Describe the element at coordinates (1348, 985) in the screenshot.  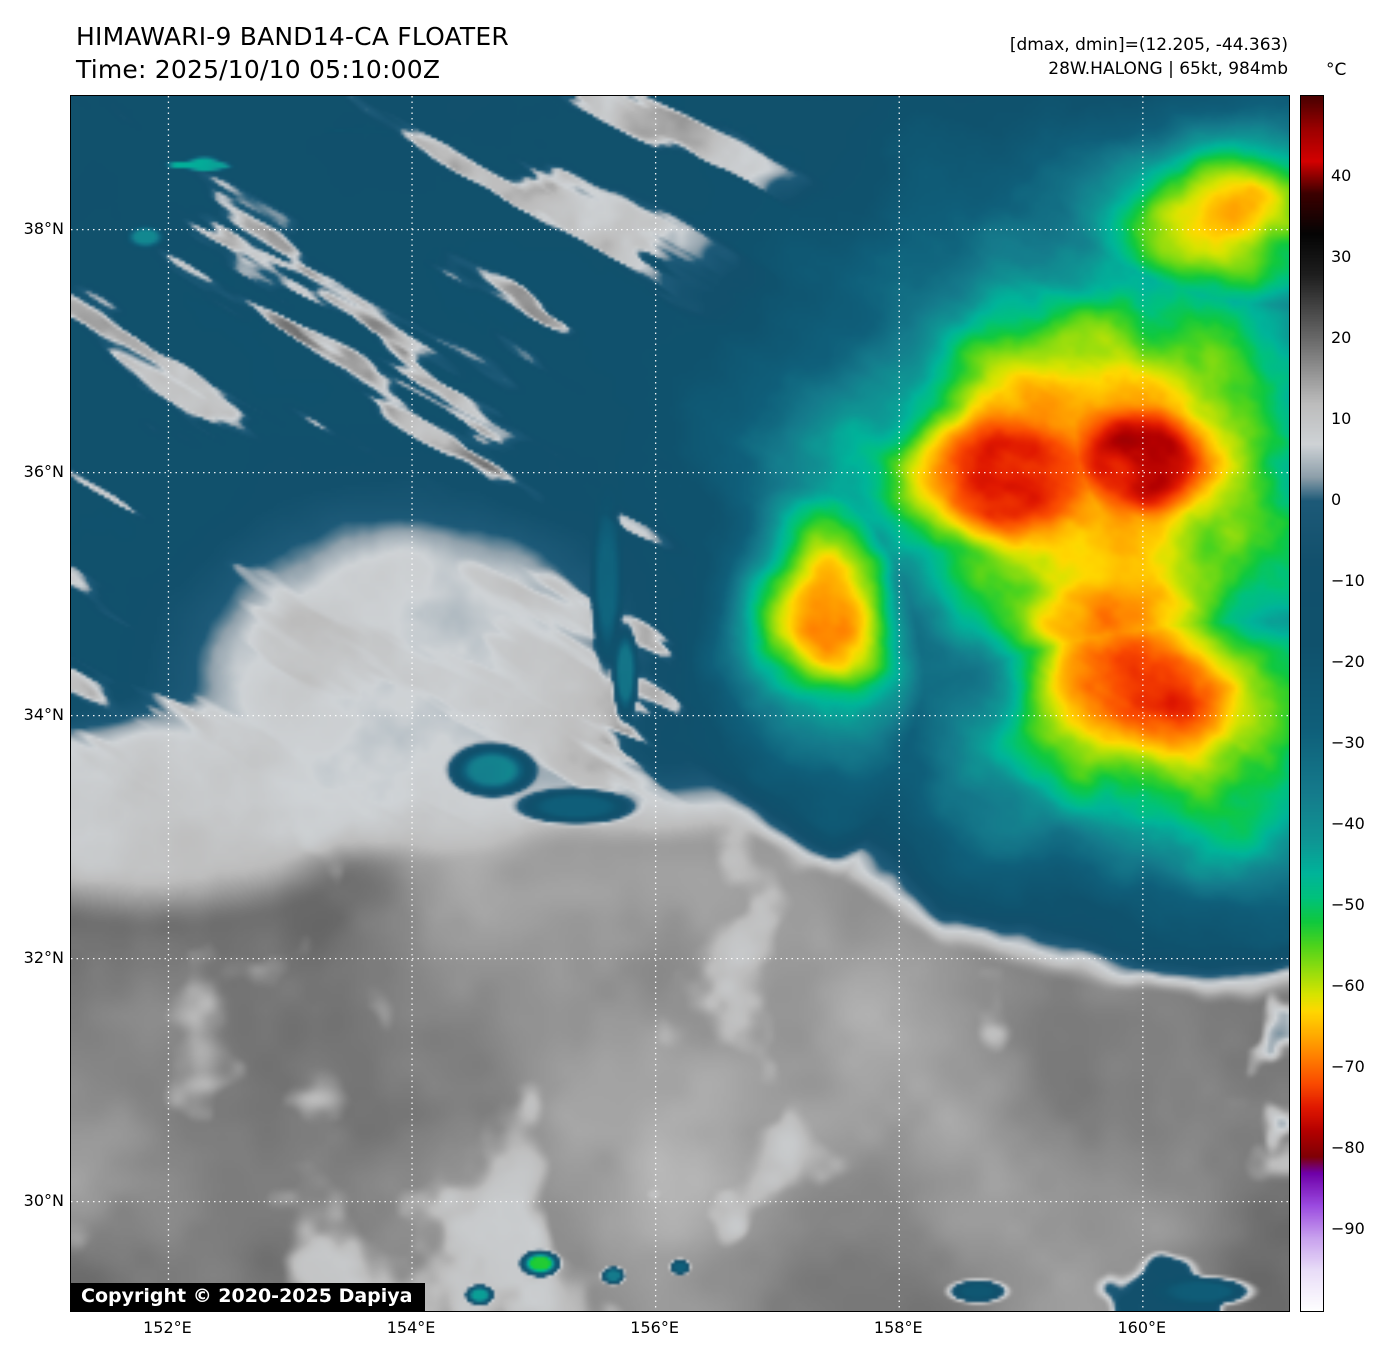
I see `colorbar-tick-label: −60` at that location.